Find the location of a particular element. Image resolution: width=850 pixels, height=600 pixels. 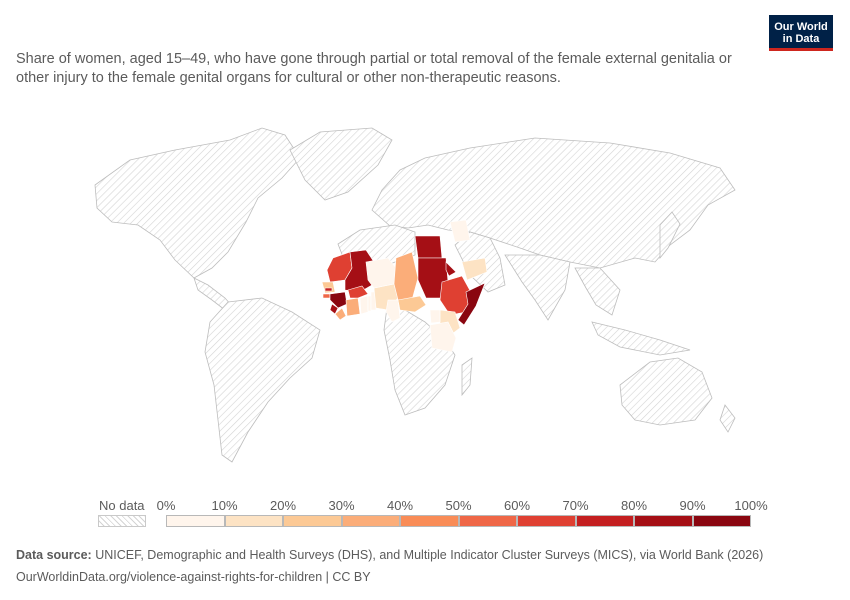

country-eritrea is located at coordinates (451, 269).